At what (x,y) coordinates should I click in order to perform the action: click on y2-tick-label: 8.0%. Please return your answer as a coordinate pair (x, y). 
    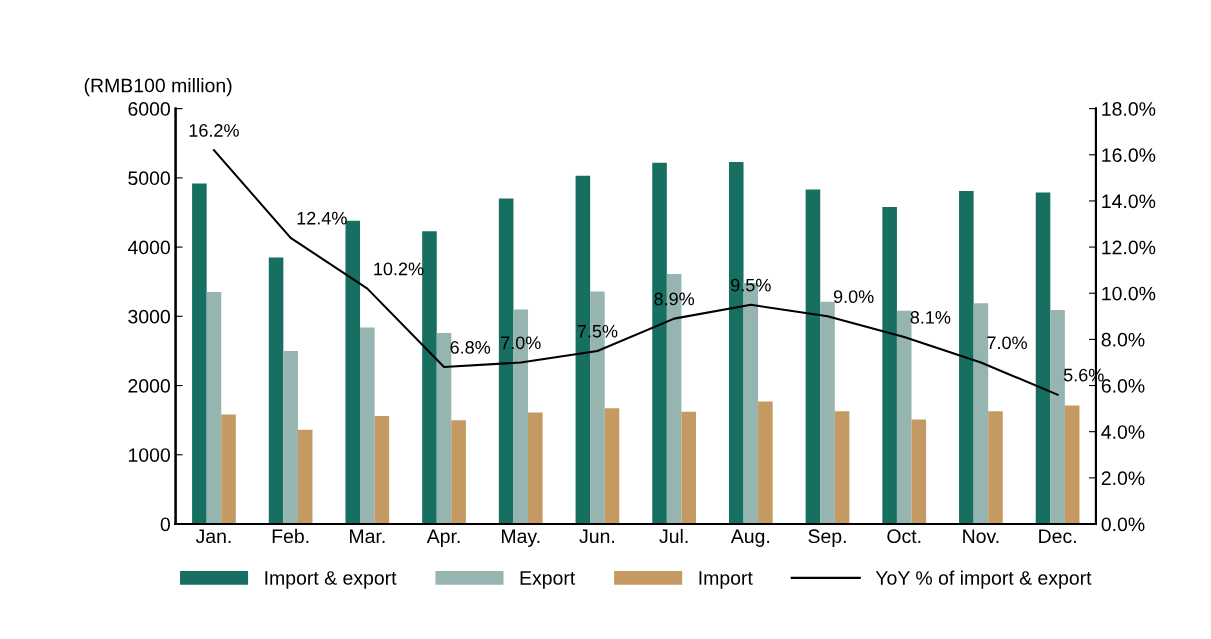
    Looking at the image, I should click on (1123, 339).